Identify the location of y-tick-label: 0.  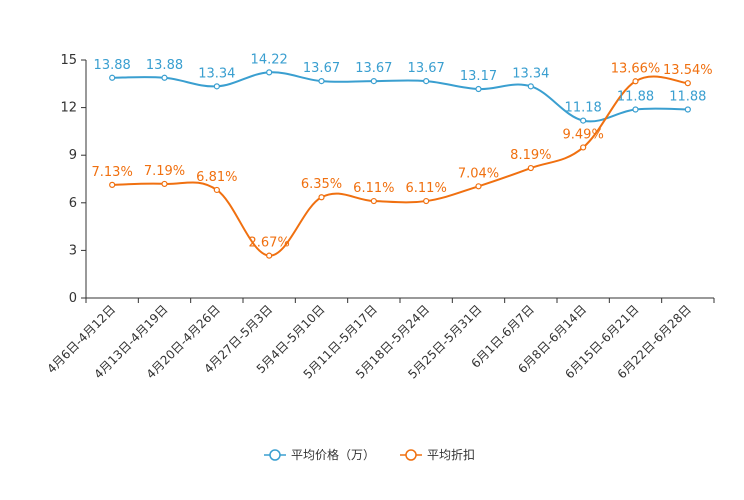
(73, 298).